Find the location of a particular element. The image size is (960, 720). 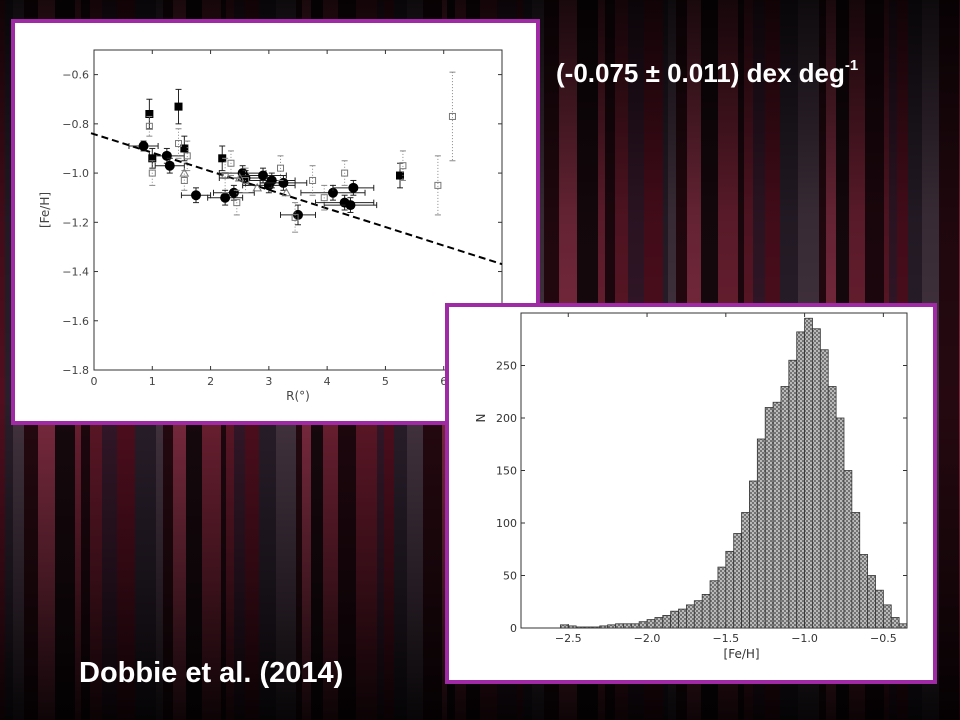

y-tick-label: −0.8 is located at coordinates (75, 124).